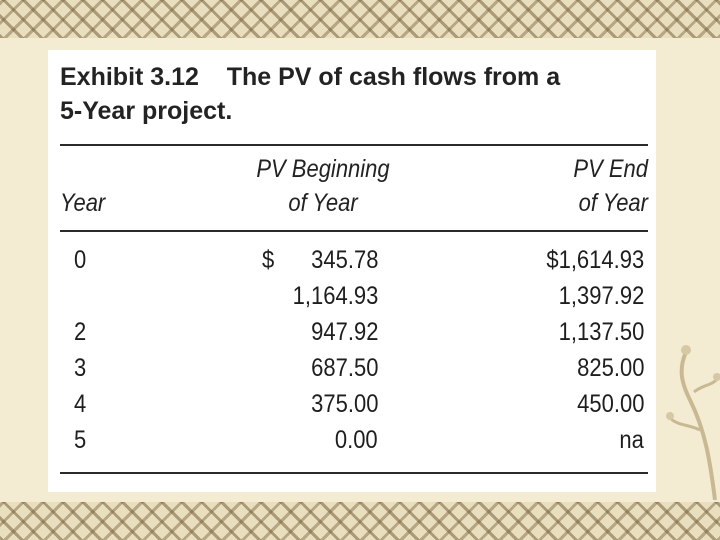  What do you see at coordinates (360, 521) in the screenshot?
I see `decorative-border-bottom` at bounding box center [360, 521].